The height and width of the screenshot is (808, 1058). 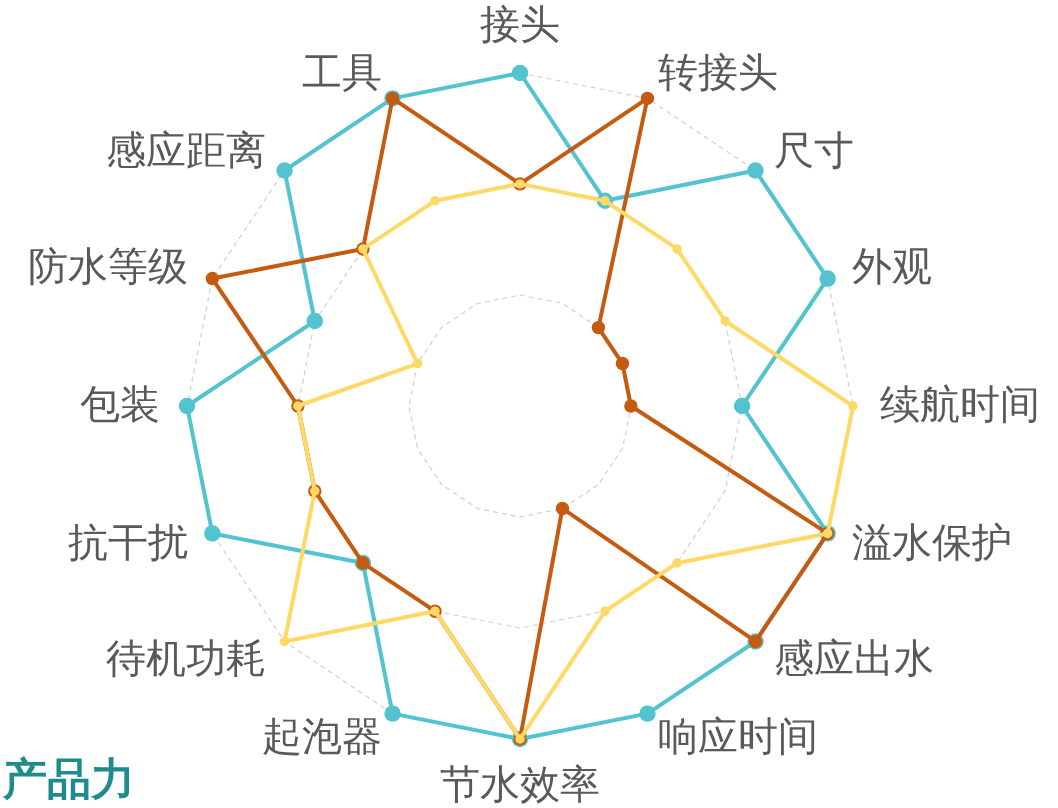 I want to click on spoke-label: 转接头, so click(x=717, y=71).